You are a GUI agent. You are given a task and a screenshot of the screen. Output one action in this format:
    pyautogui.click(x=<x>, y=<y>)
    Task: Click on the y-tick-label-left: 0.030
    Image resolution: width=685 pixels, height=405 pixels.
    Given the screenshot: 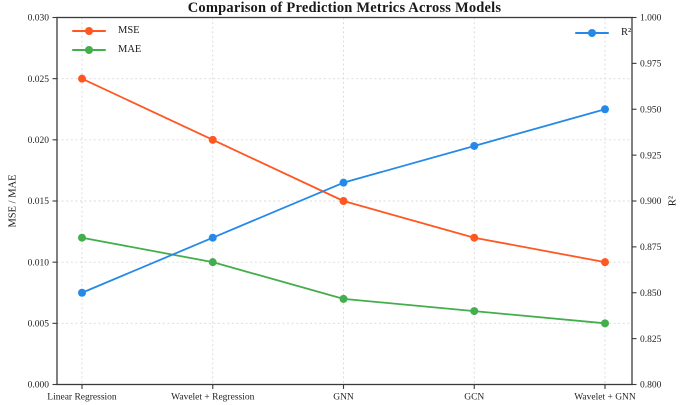 What is the action you would take?
    pyautogui.click(x=39, y=19)
    